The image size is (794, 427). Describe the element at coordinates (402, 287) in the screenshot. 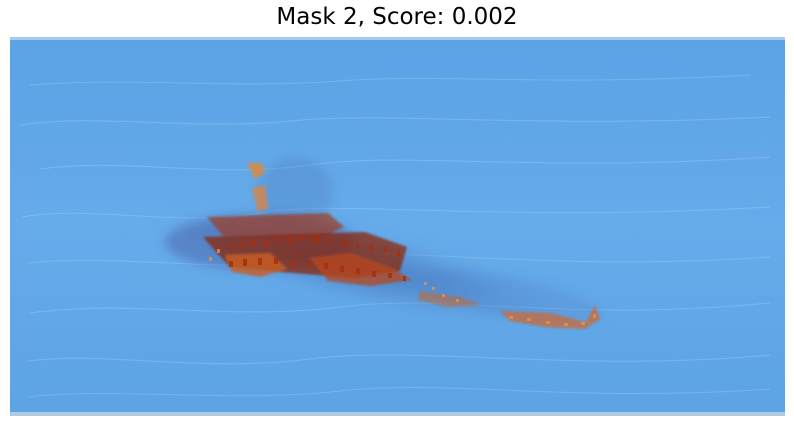

I see `mask-edge-dots` at that location.